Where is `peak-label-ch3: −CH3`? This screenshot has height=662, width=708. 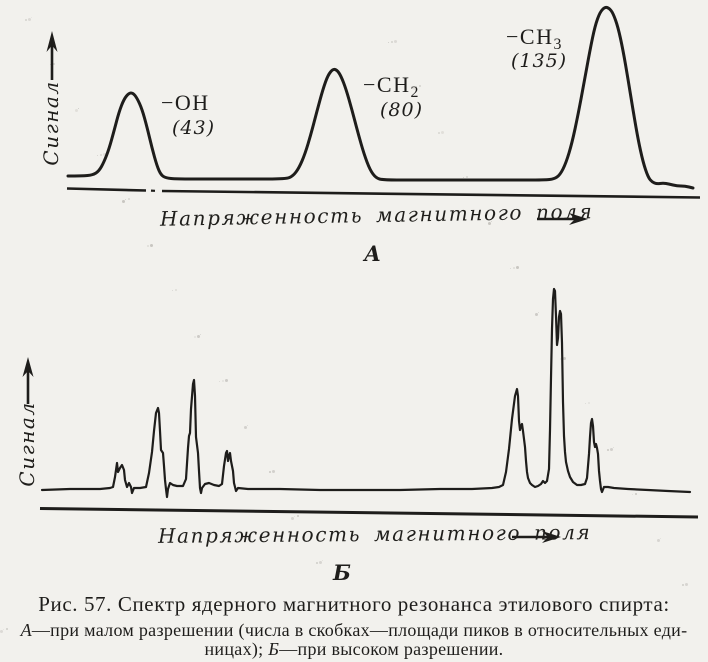
peak-label-ch3: −CH3 is located at coordinates (534, 39).